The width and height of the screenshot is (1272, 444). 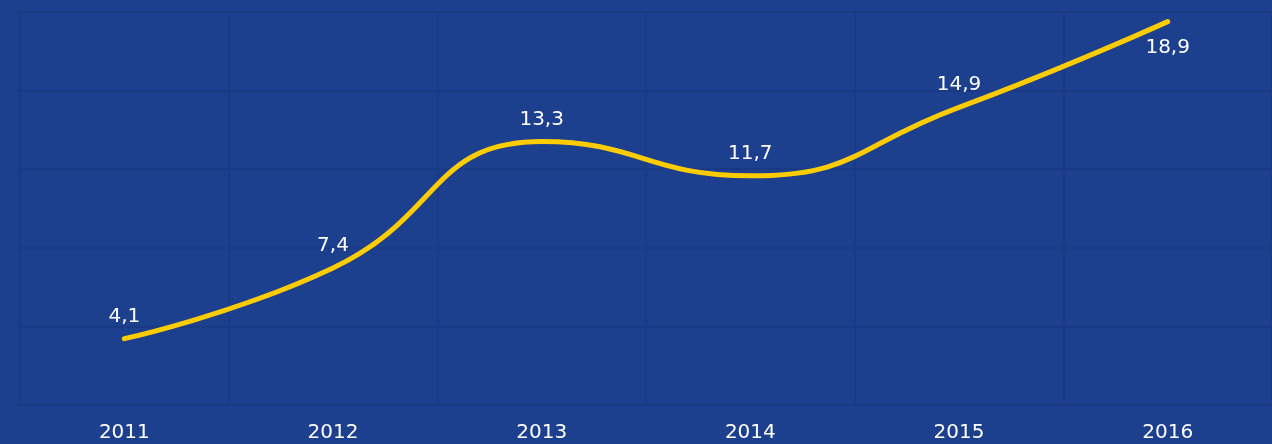 What do you see at coordinates (1168, 431) in the screenshot?
I see `x-tick-label: 2016` at bounding box center [1168, 431].